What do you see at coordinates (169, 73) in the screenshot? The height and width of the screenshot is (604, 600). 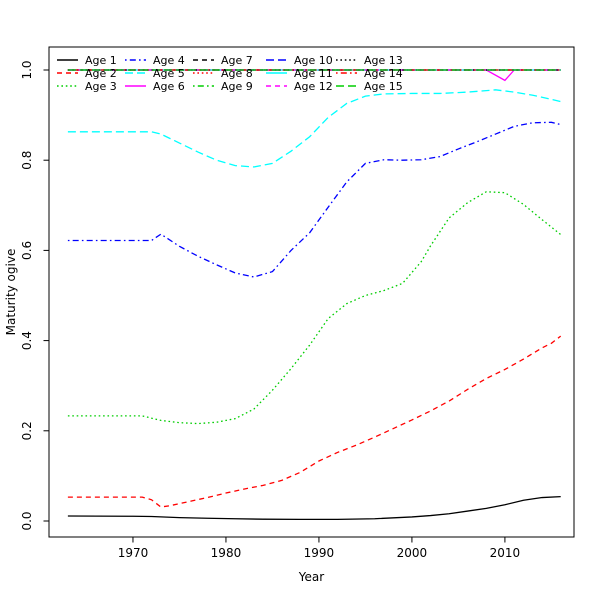 I see `legend-label-age-5: Age 5` at bounding box center [169, 73].